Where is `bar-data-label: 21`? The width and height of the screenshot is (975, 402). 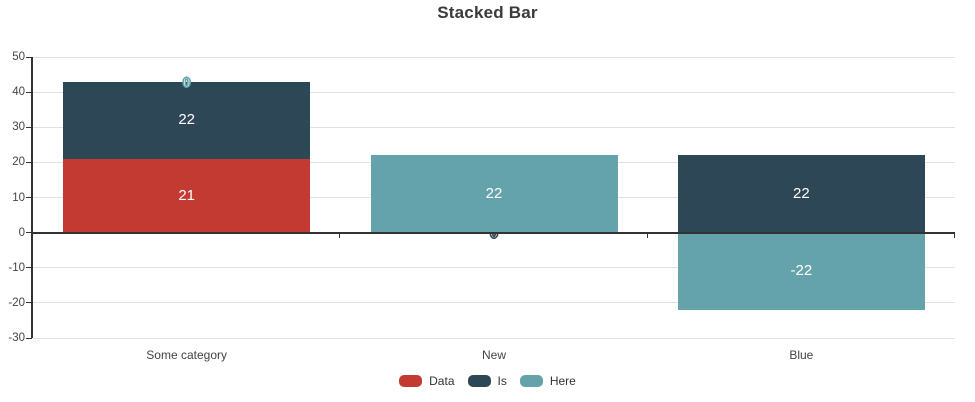 bar-data-label: 21 is located at coordinates (186, 195).